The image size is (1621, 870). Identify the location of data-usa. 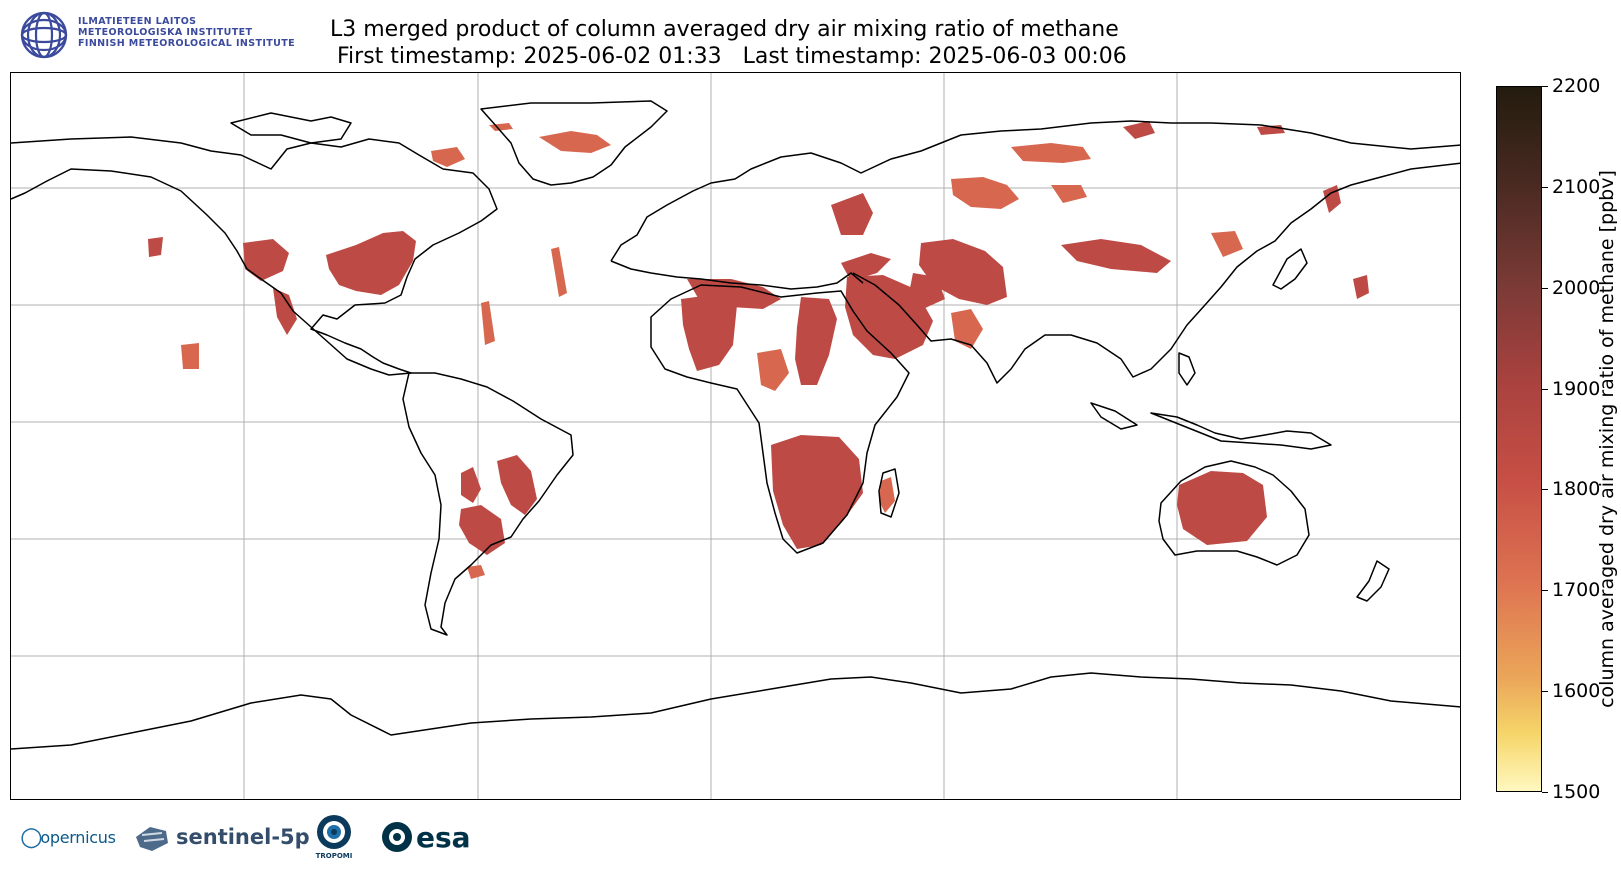
(371, 263).